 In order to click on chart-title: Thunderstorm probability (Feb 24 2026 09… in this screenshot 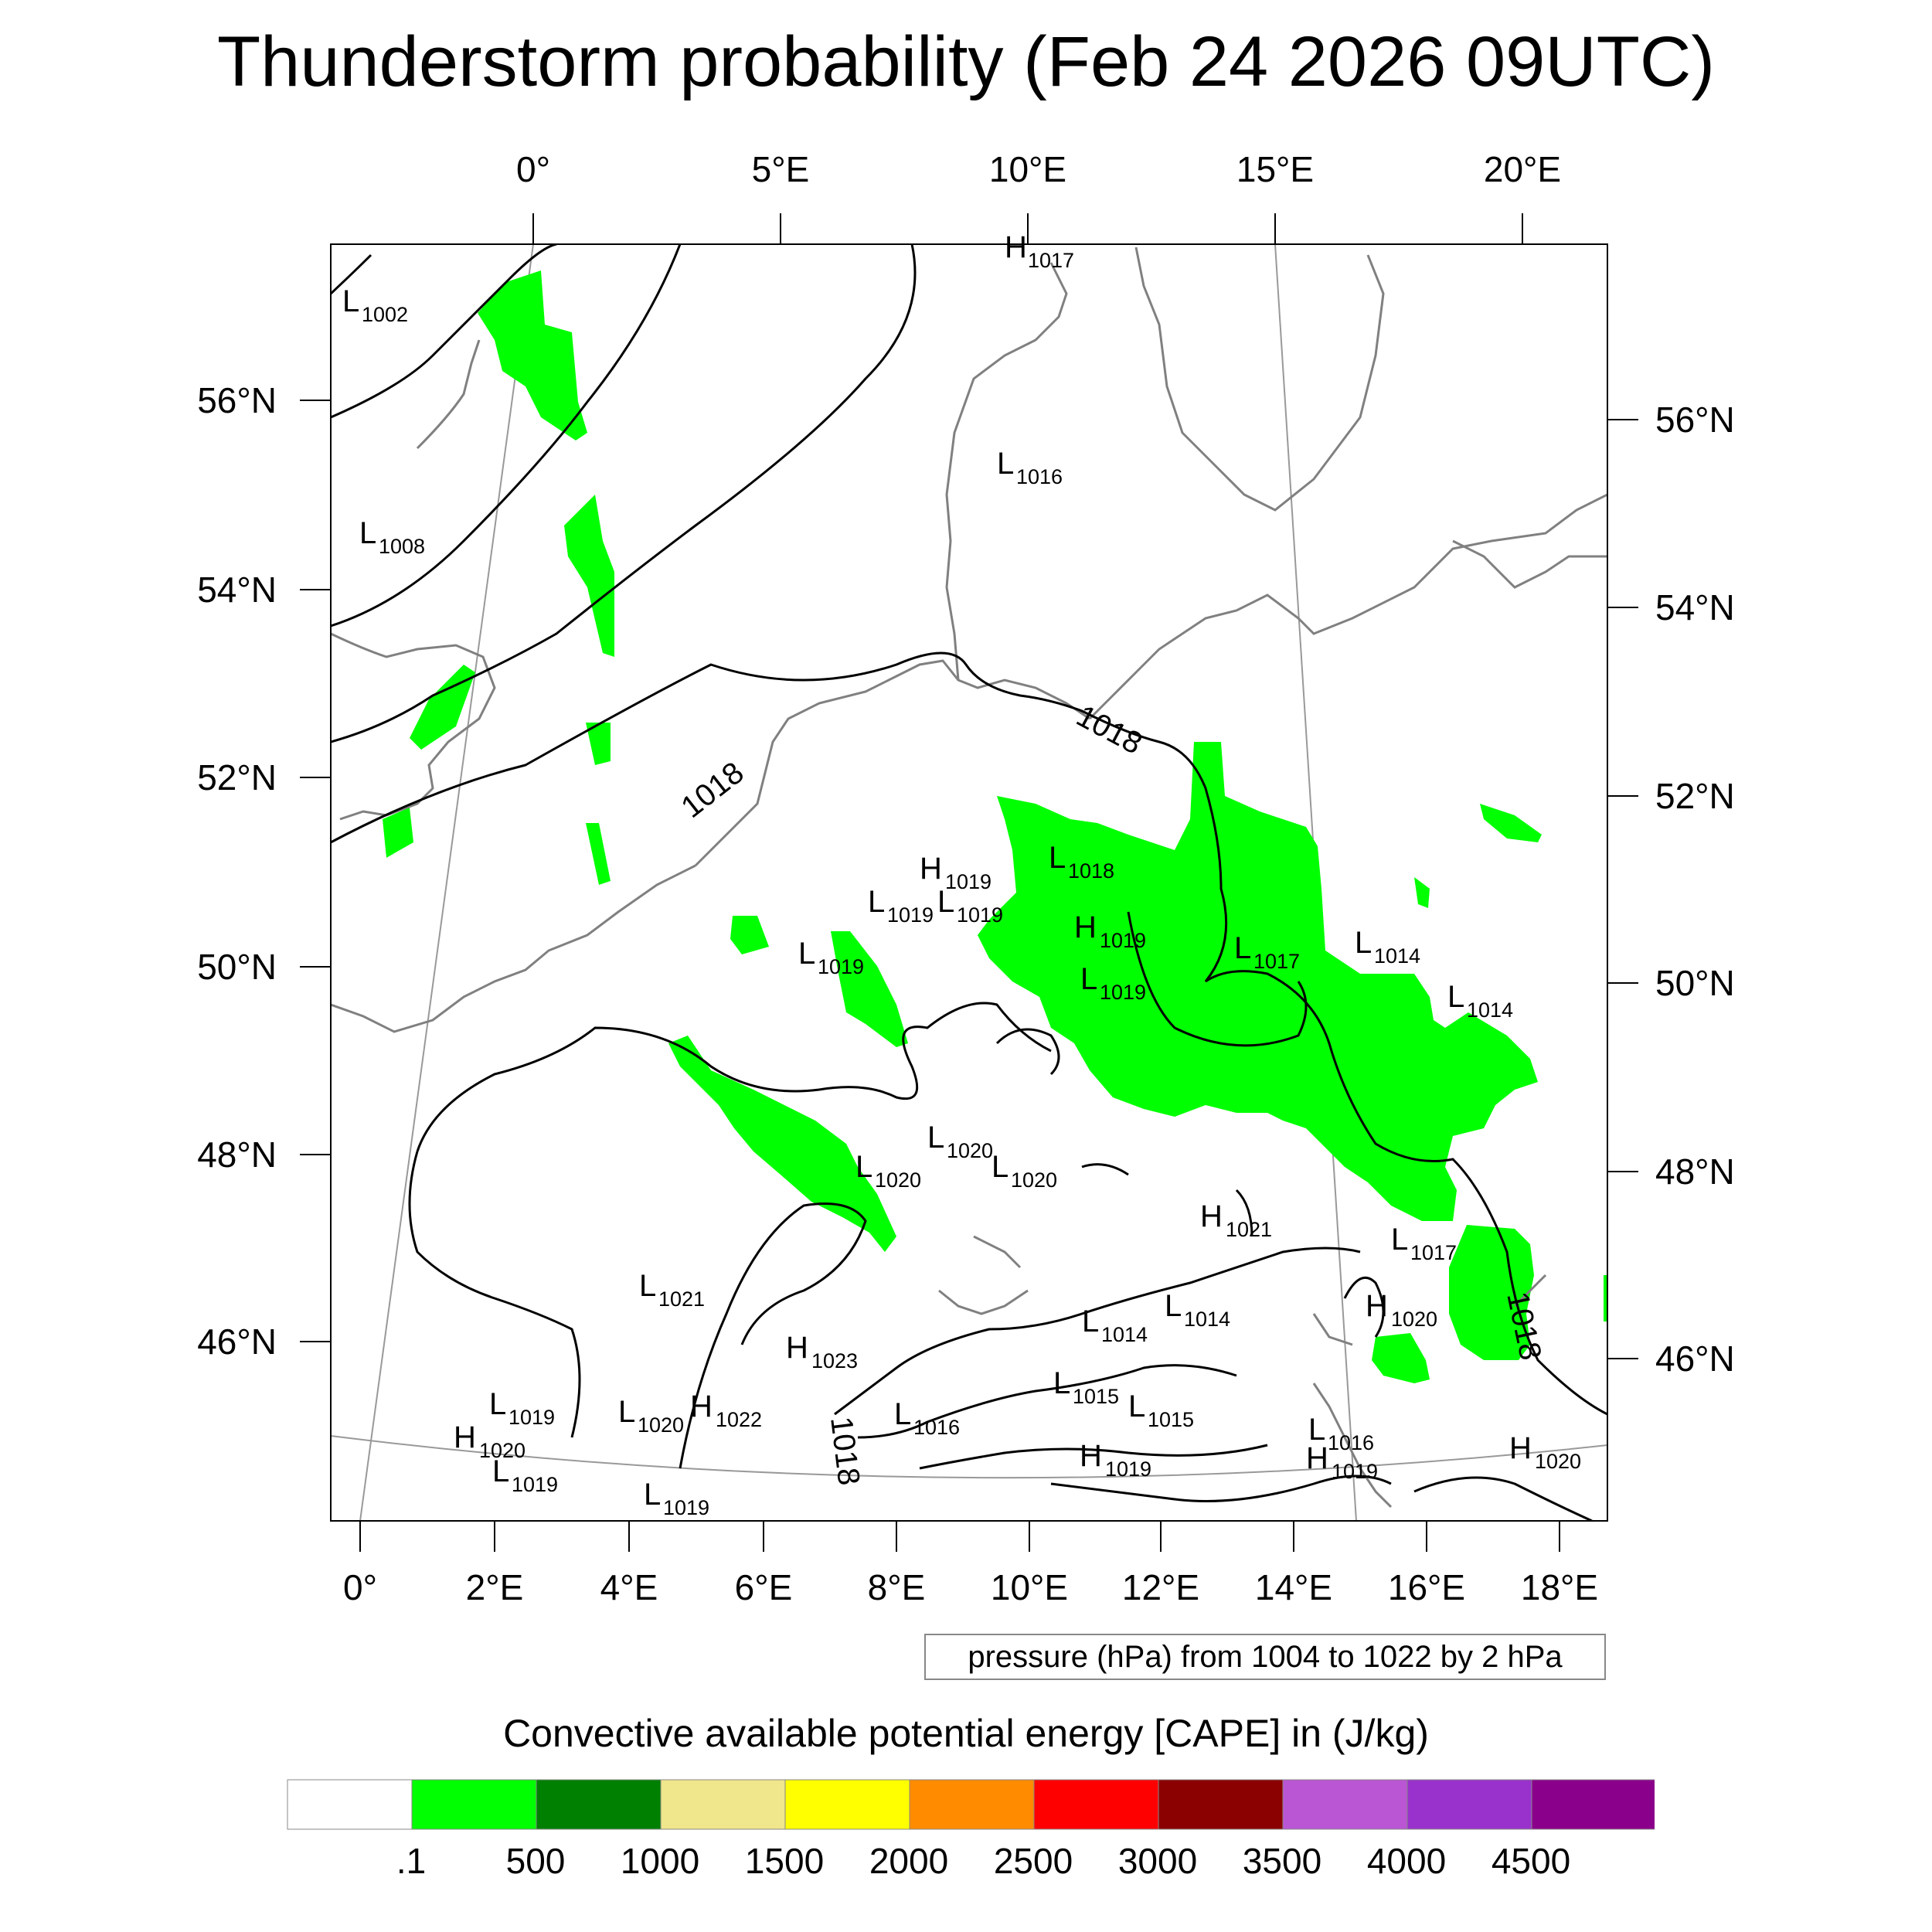, I will do `click(966, 62)`.